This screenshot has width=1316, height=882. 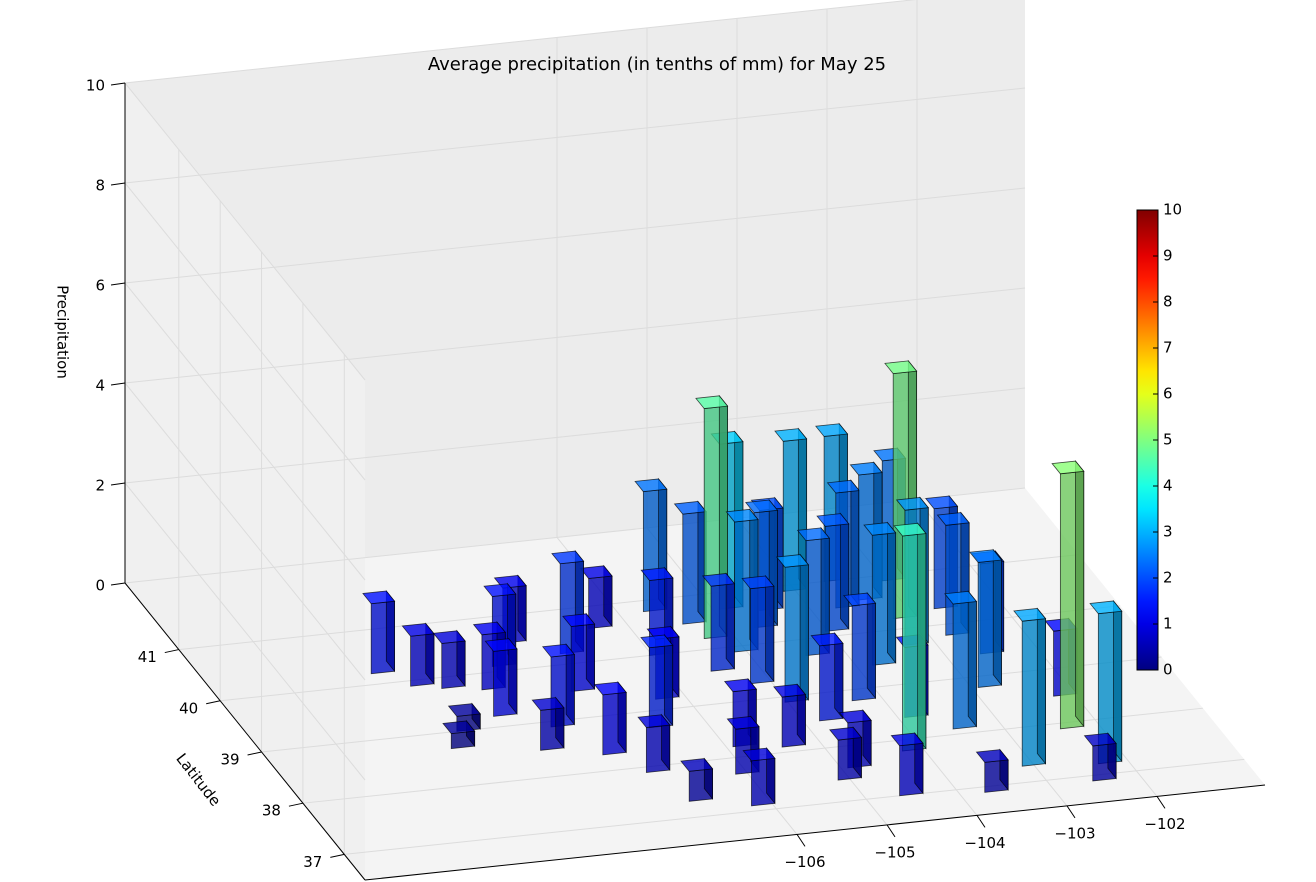 What do you see at coordinates (245, 731) in the screenshot?
I see `y-axis` at bounding box center [245, 731].